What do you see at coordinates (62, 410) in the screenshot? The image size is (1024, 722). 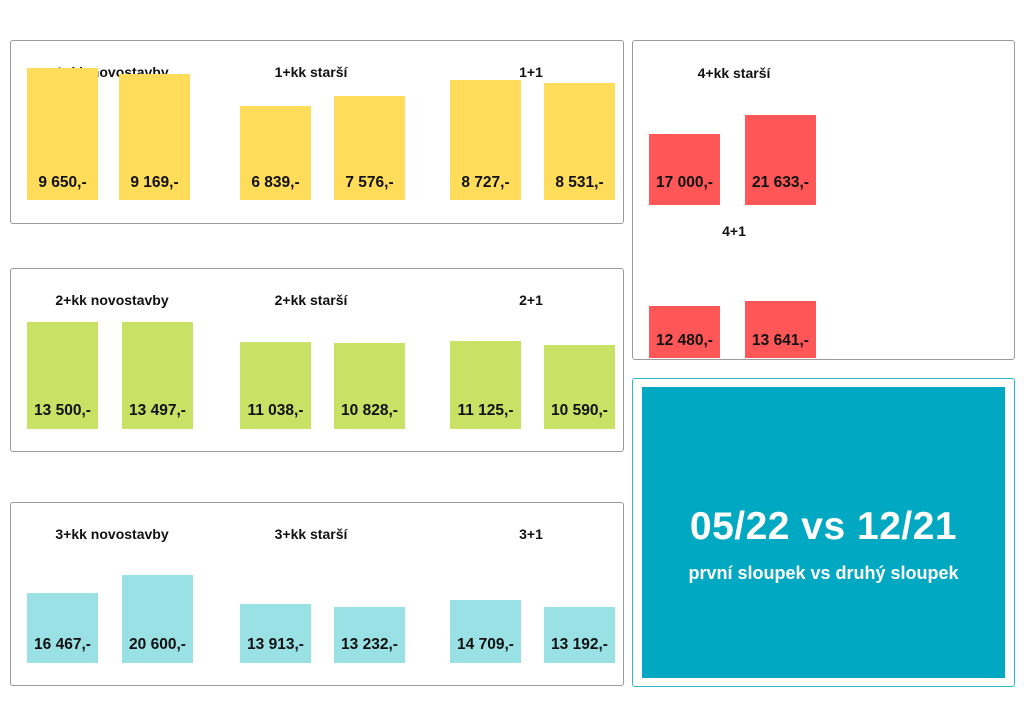 I see `bar-label: 13 500,-` at bounding box center [62, 410].